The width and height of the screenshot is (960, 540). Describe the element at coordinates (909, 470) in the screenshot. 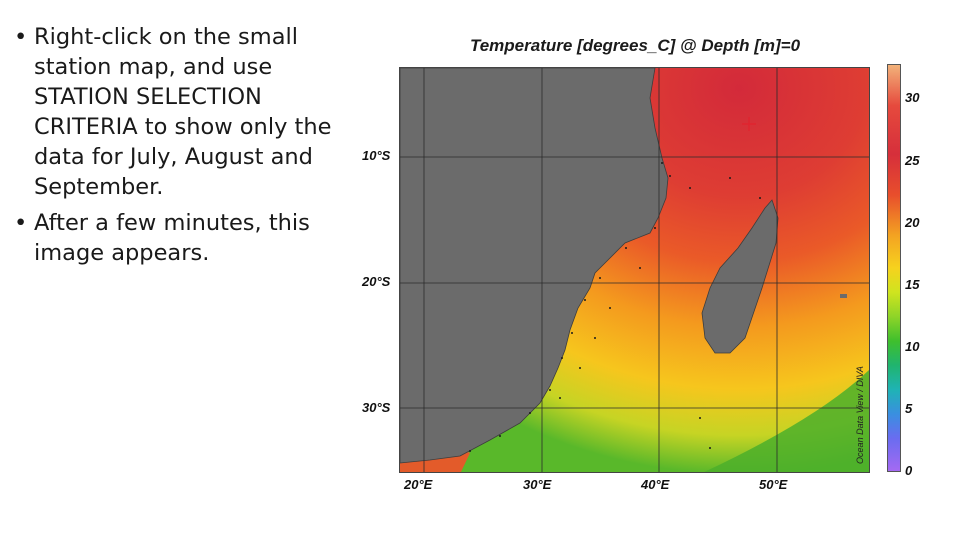

I see `colorbar-tick: 0` at that location.